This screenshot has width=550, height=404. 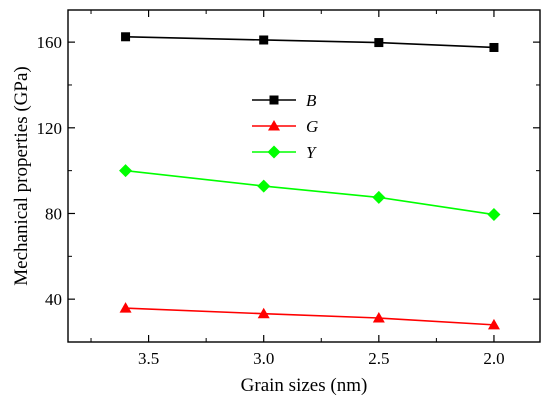 What do you see at coordinates (53, 213) in the screenshot?
I see `y-tick-label: 80` at bounding box center [53, 213].